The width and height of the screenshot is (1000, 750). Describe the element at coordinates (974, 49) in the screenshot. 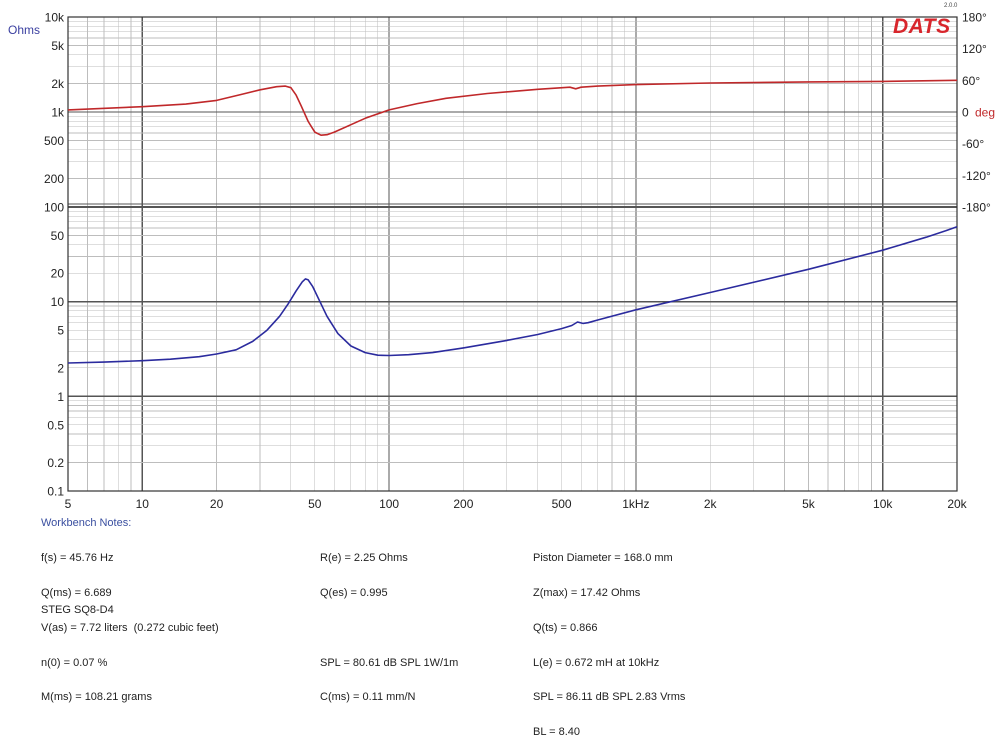

I see `phase-tick-label: 120°` at that location.